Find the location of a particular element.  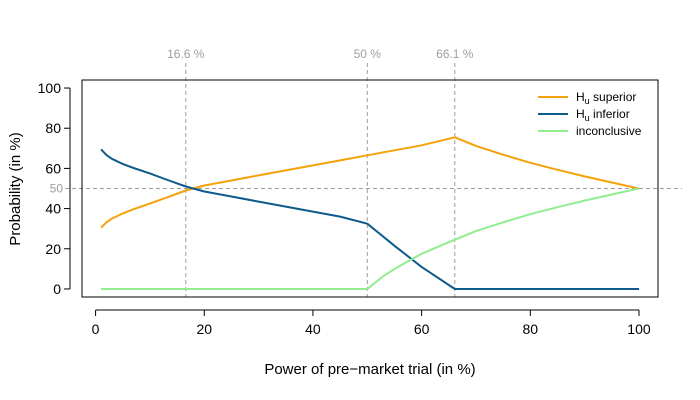

y-tick-label: 100 is located at coordinates (50, 88).